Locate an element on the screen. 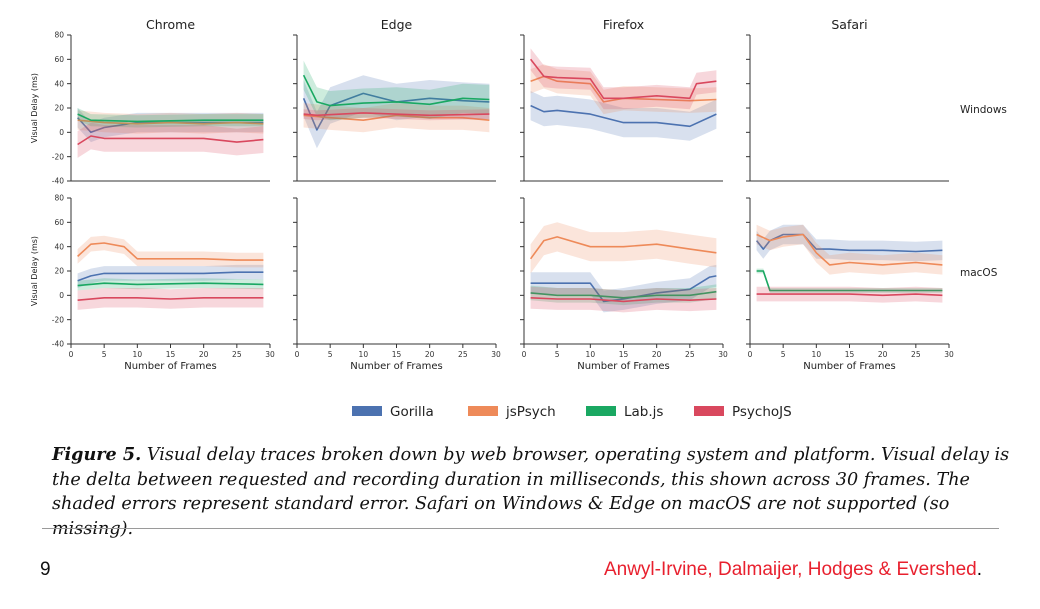 The width and height of the screenshot is (1040, 609). panel-chrome-windows: -40 -20 0 20 40 60 80 Visual Delay (ms) is located at coordinates (150, 108).